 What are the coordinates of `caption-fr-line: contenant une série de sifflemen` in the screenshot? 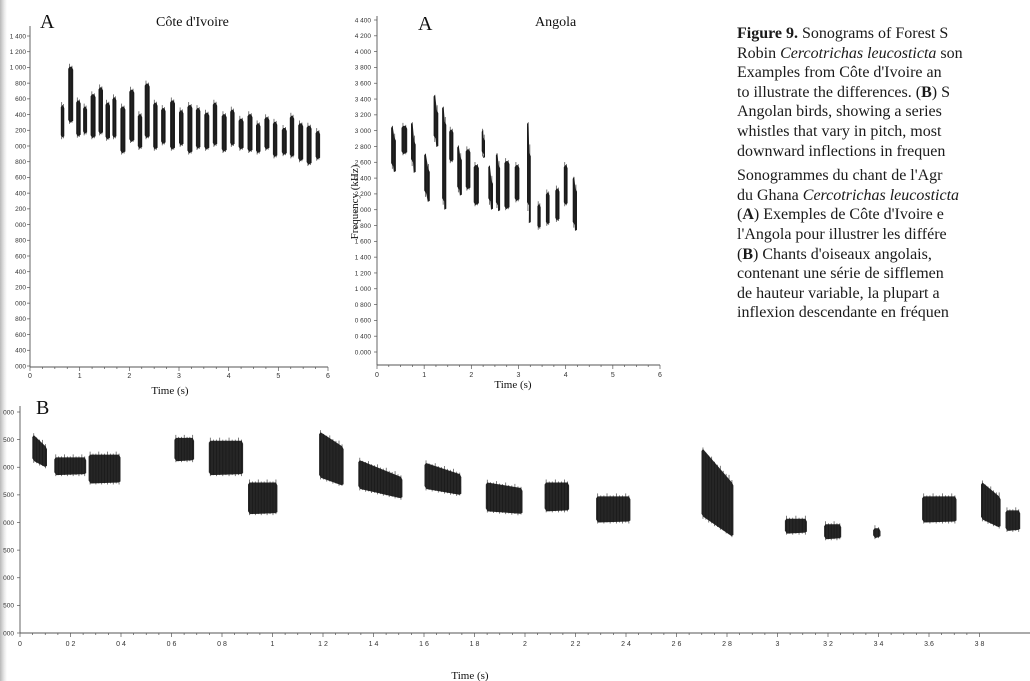 It's located at (840, 274).